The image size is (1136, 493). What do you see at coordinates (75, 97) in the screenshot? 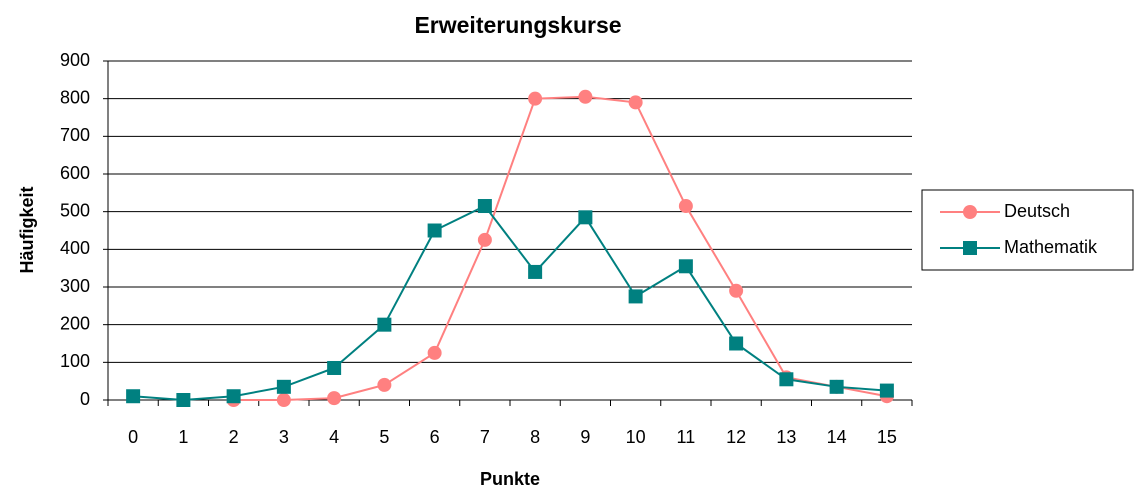
I see `y-tick-label: 800` at bounding box center [75, 97].